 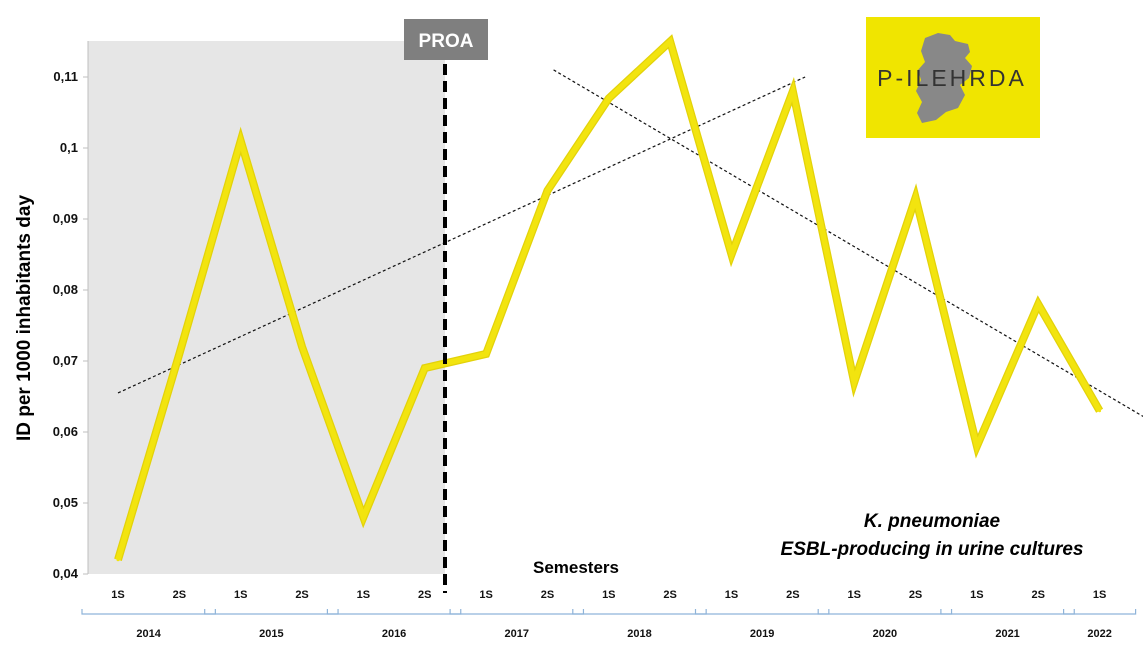 I want to click on year-label: 2021, so click(x=1007, y=634).